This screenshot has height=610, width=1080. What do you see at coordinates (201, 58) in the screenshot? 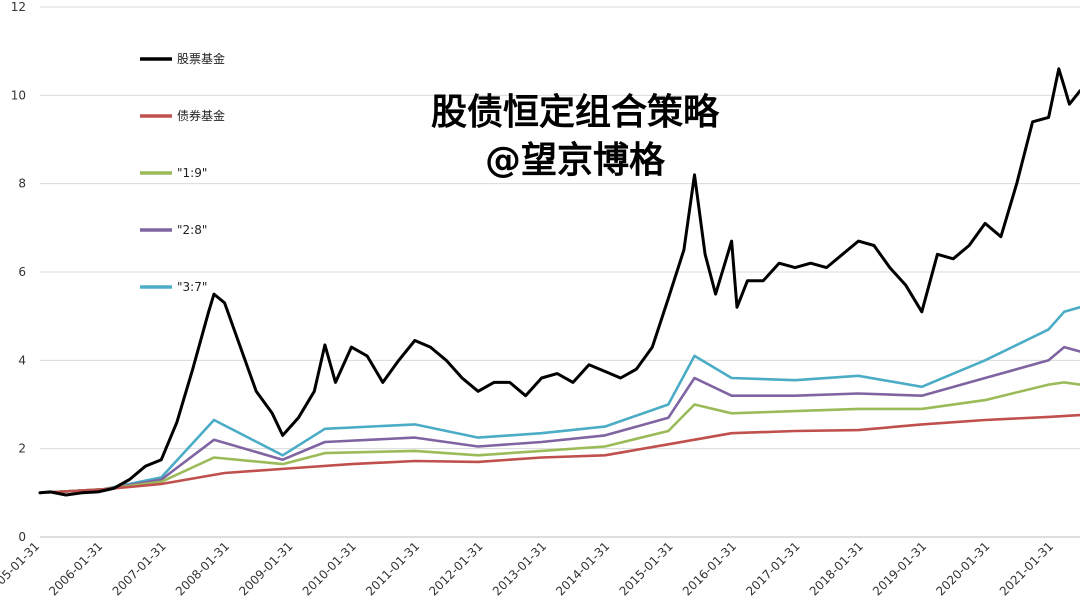
I see `legend-label: 股票基金` at bounding box center [201, 58].